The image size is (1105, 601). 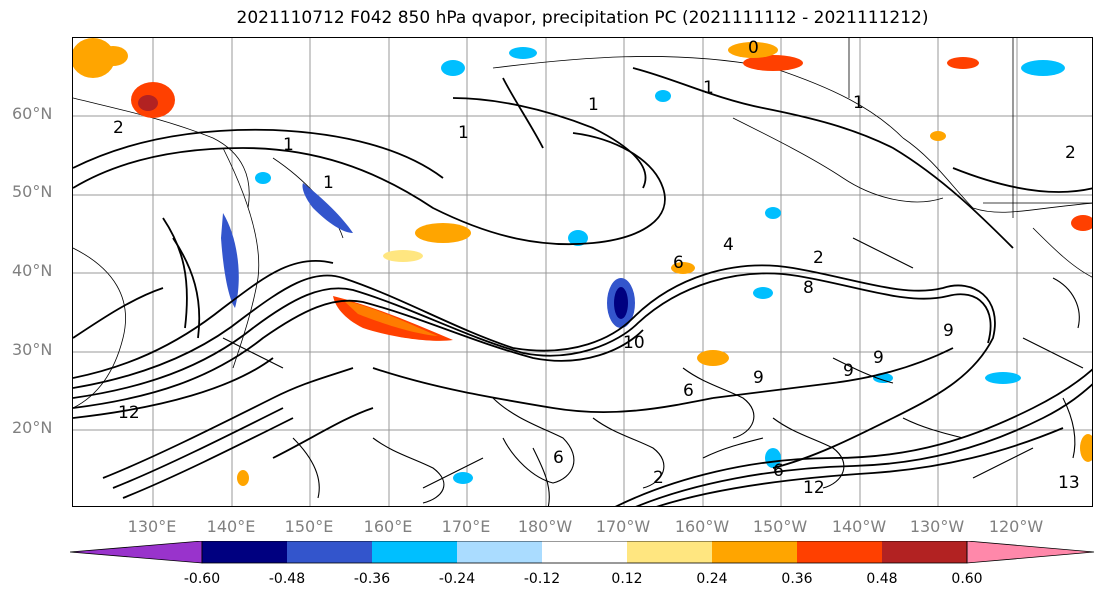 What do you see at coordinates (1030, 552) in the screenshot?
I see `colorbar-extend-high` at bounding box center [1030, 552].